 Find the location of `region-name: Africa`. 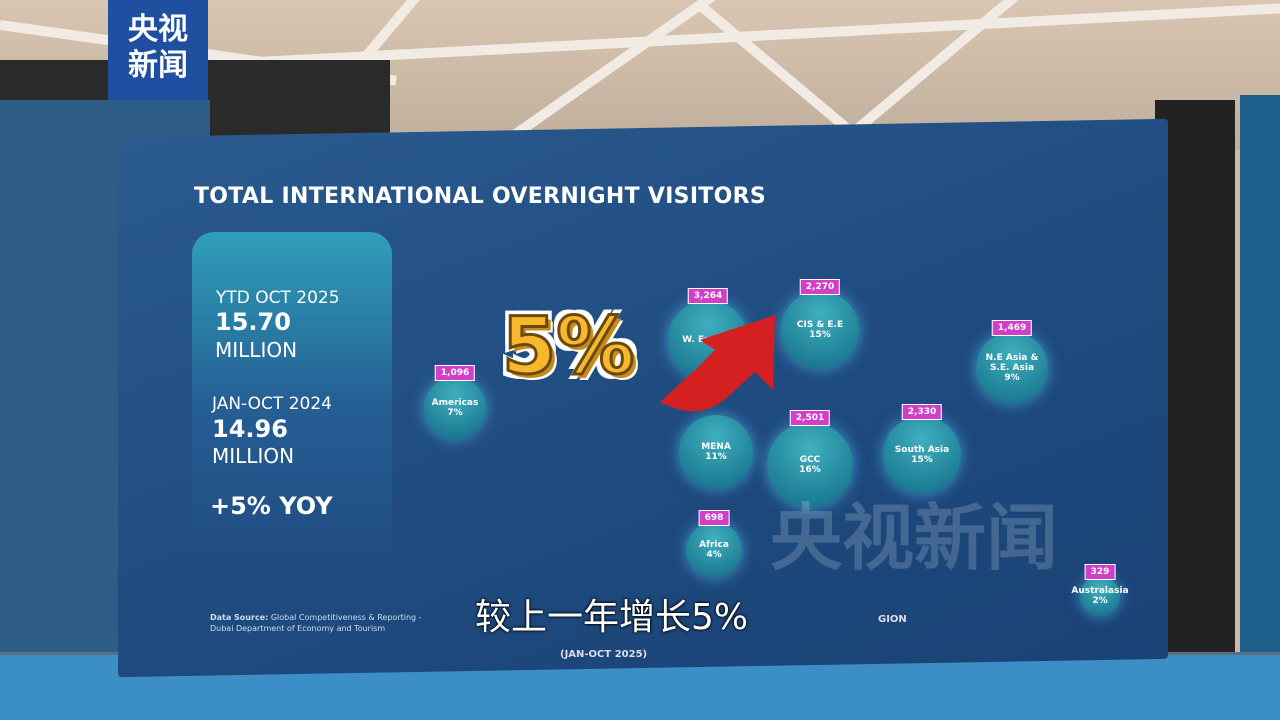

region-name: Africa is located at coordinates (714, 545).